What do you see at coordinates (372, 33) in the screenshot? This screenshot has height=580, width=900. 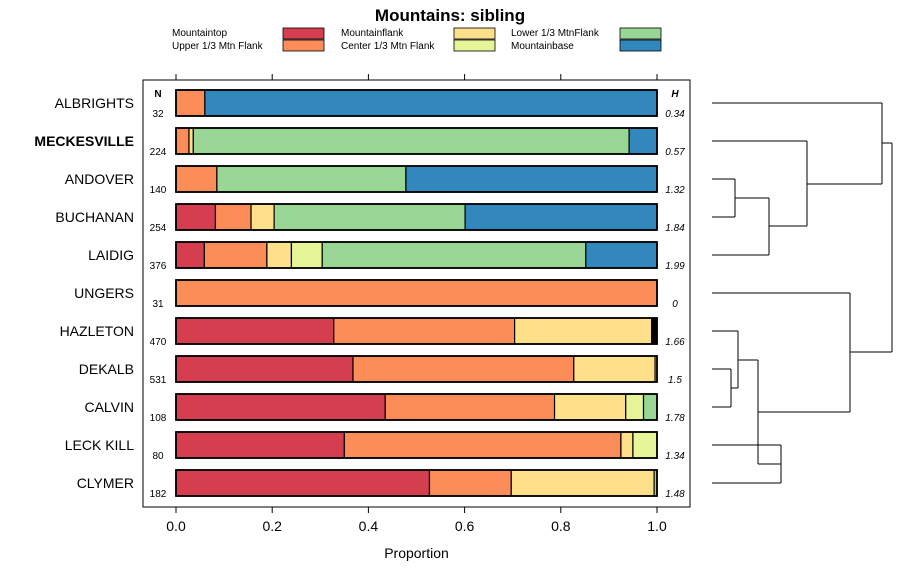 I see `legend-label-mountainflank: Mountainflank` at bounding box center [372, 33].